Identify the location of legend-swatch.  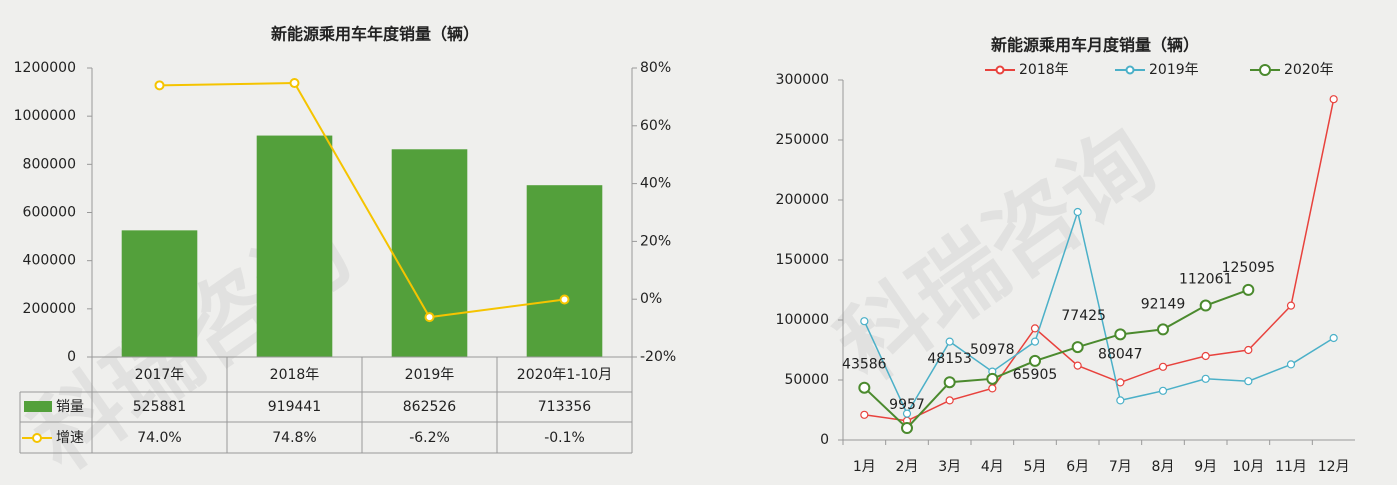
(38, 406).